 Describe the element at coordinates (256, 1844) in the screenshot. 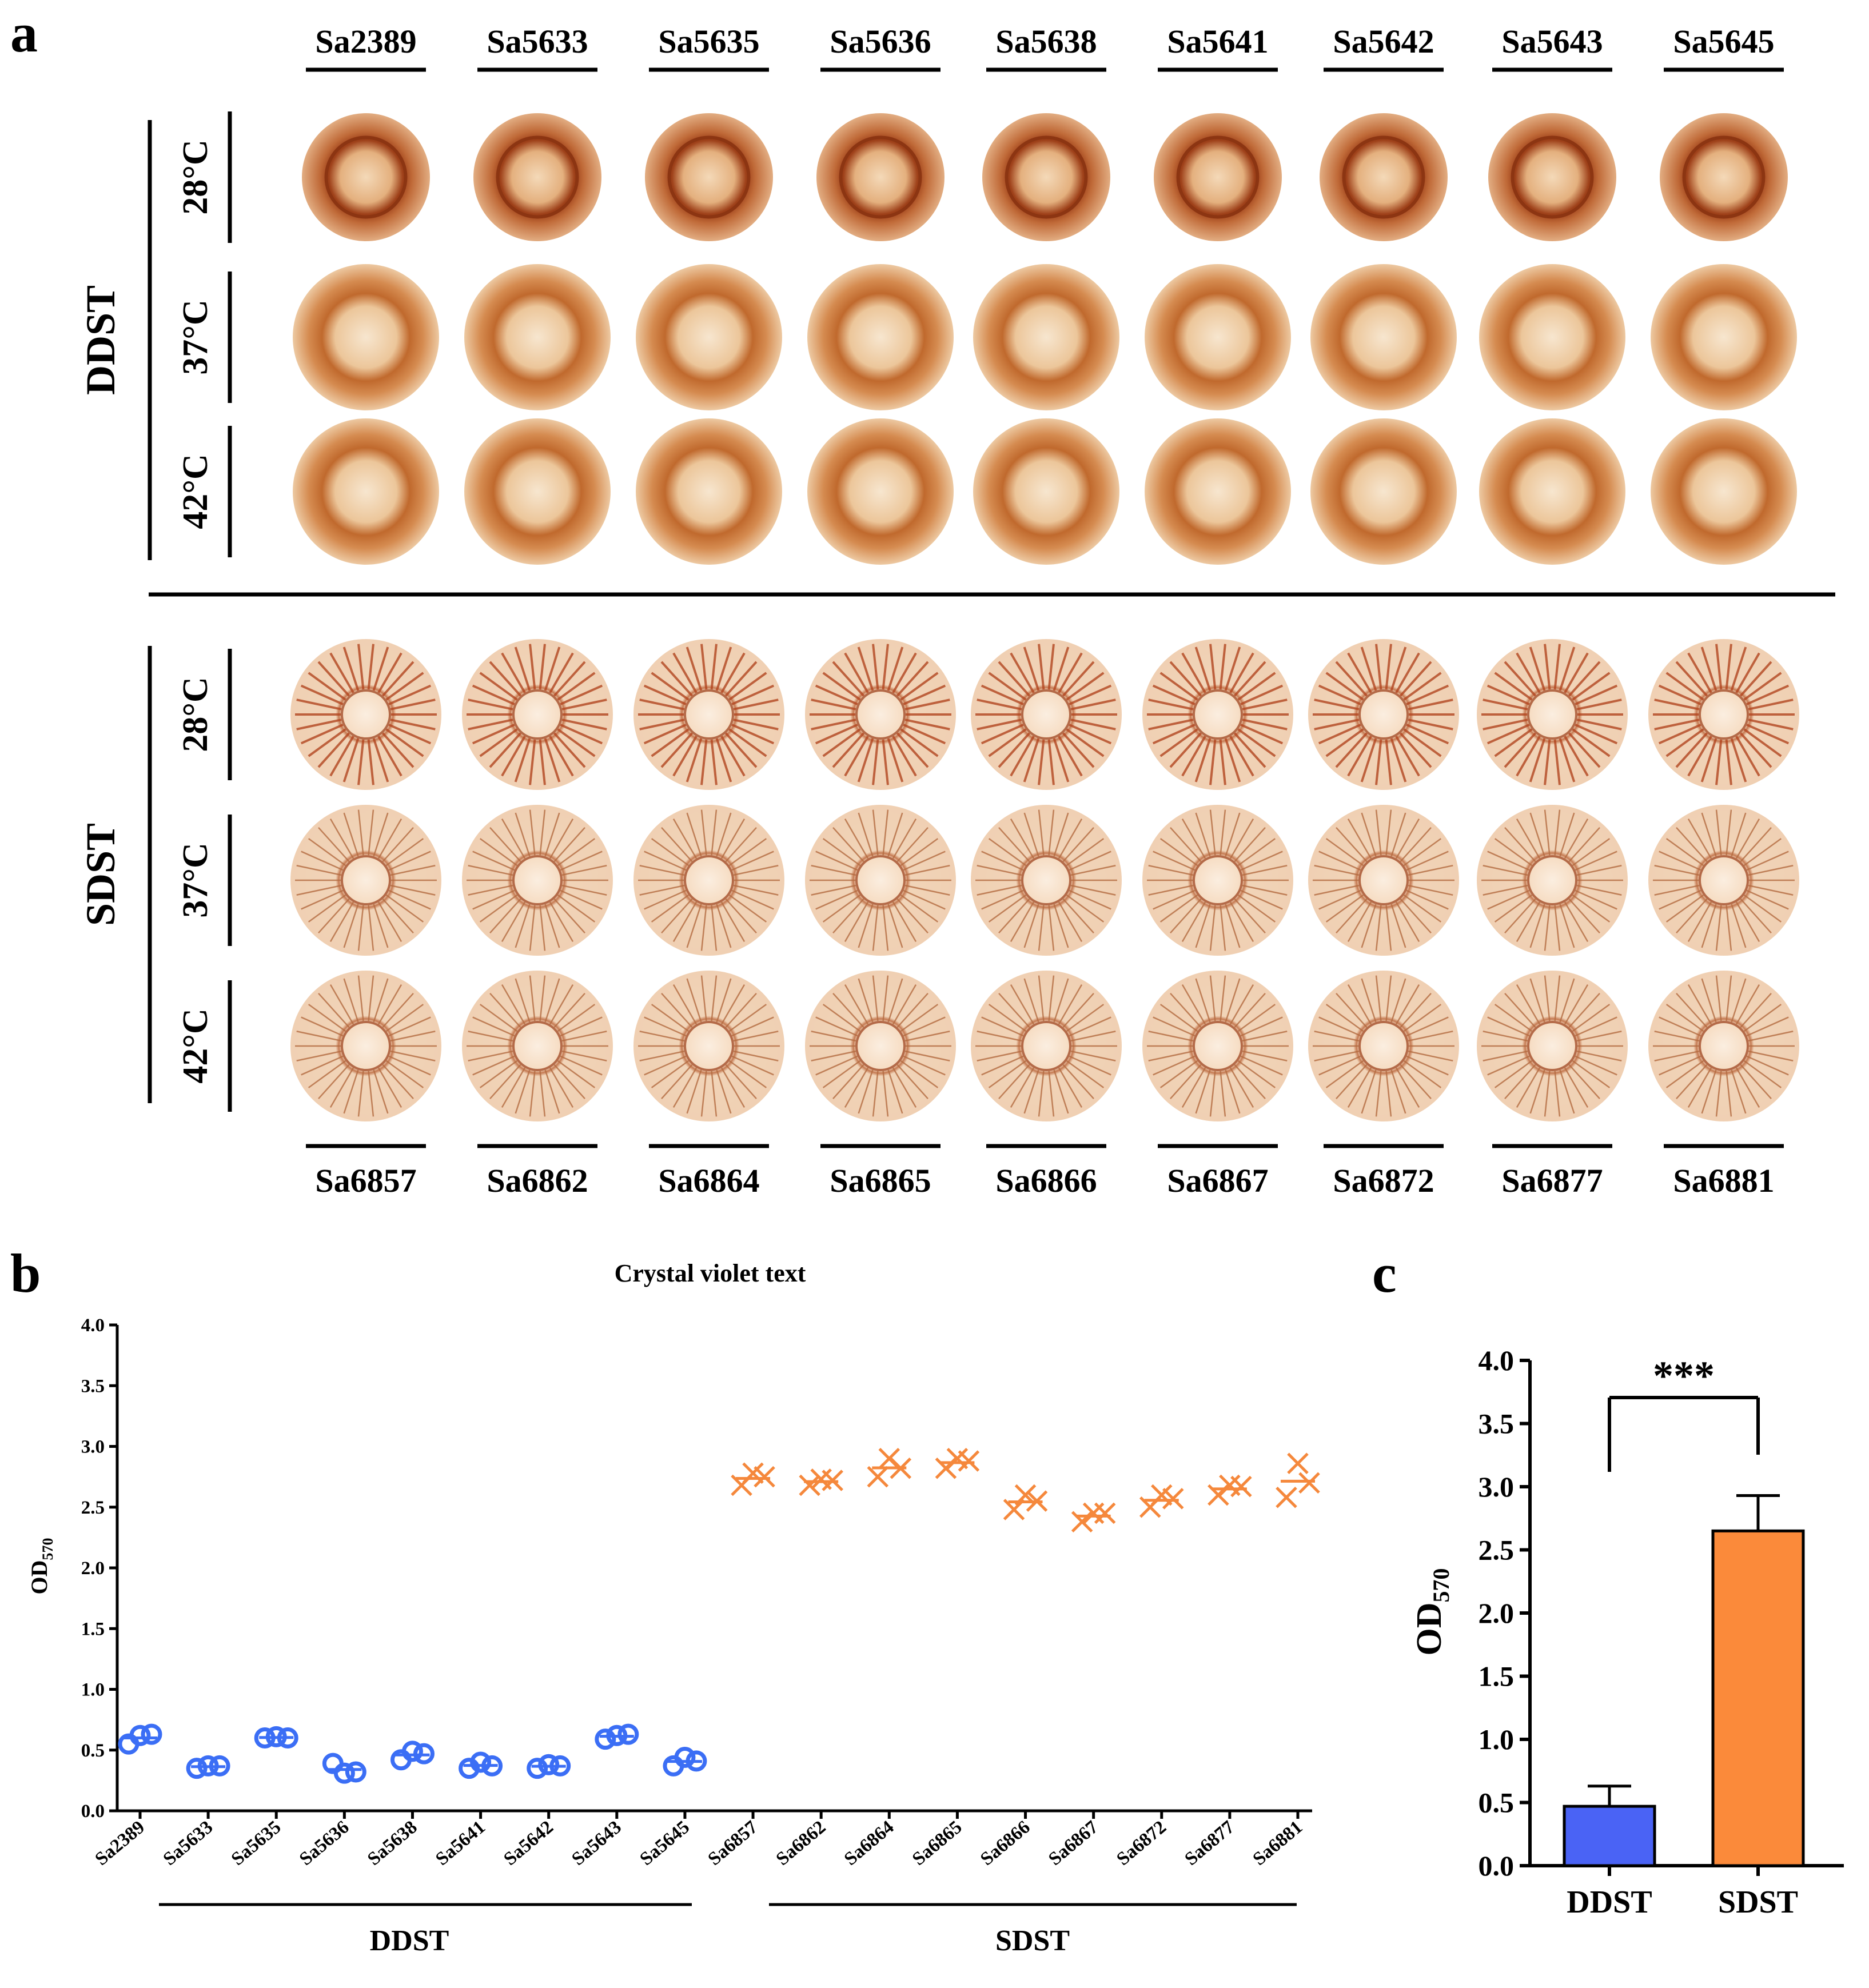

I see `chart-b-x-tick-label: Sa5635` at that location.